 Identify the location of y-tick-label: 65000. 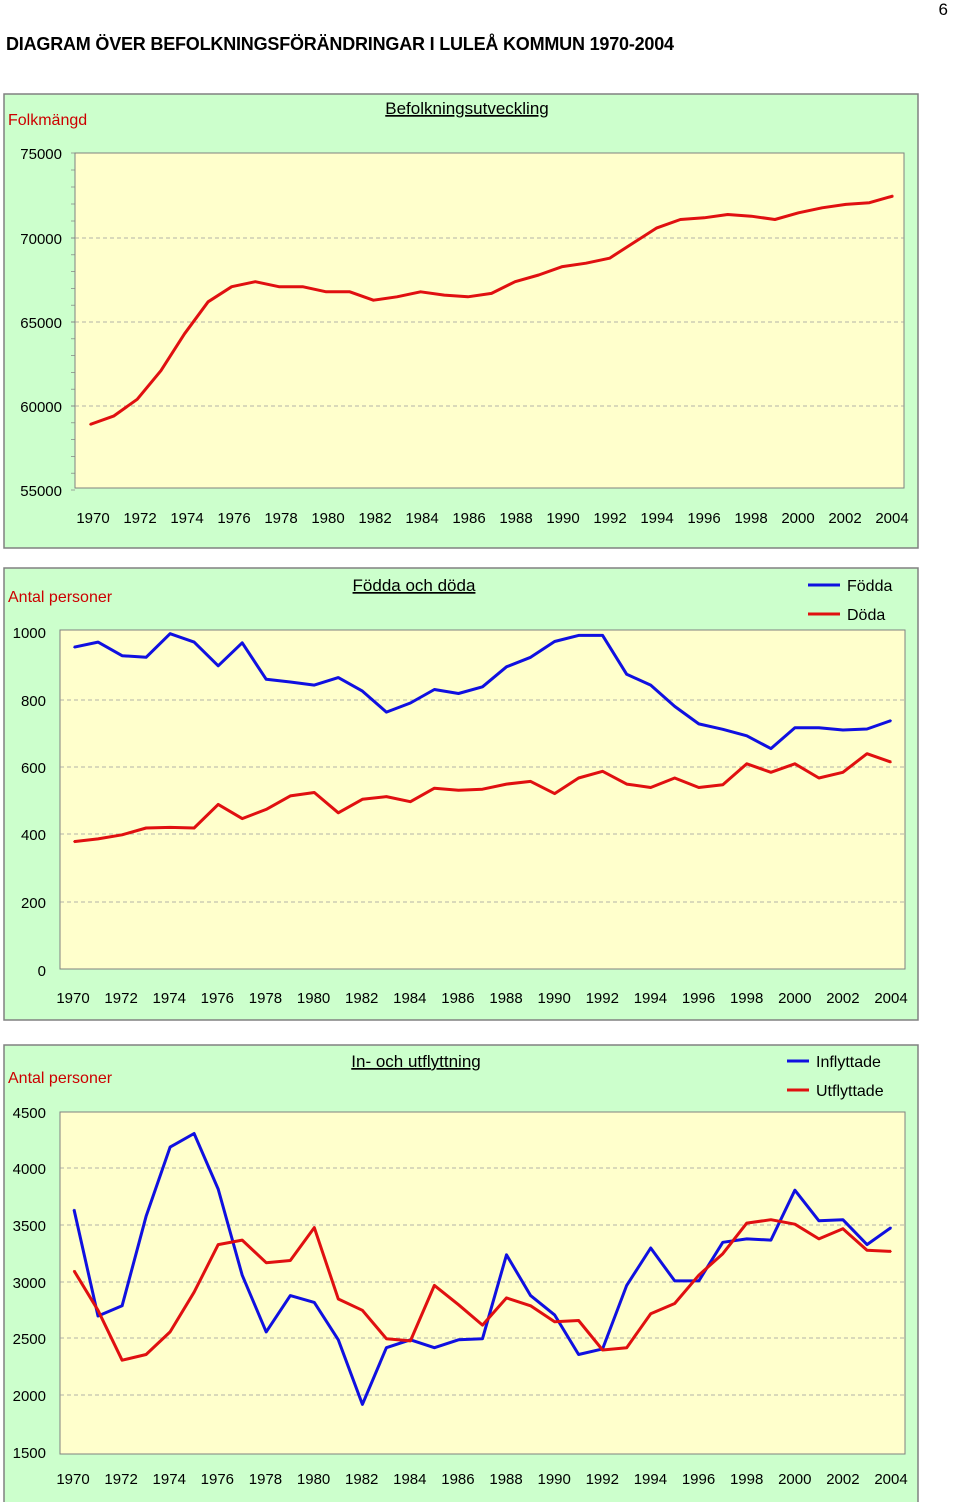
(41, 323).